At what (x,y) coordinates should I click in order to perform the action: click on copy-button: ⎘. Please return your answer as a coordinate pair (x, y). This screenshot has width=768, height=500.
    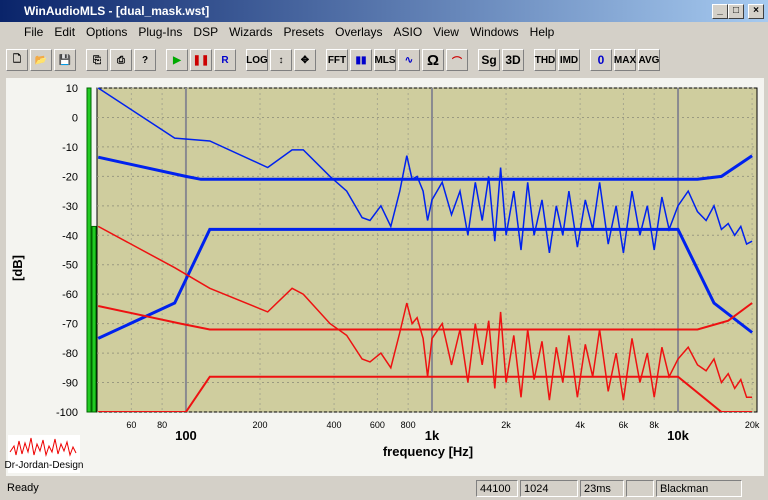
    Looking at the image, I should click on (97, 60).